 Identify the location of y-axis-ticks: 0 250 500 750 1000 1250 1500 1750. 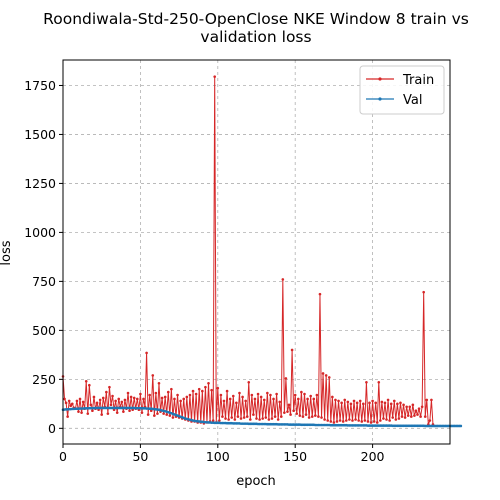
(43, 257).